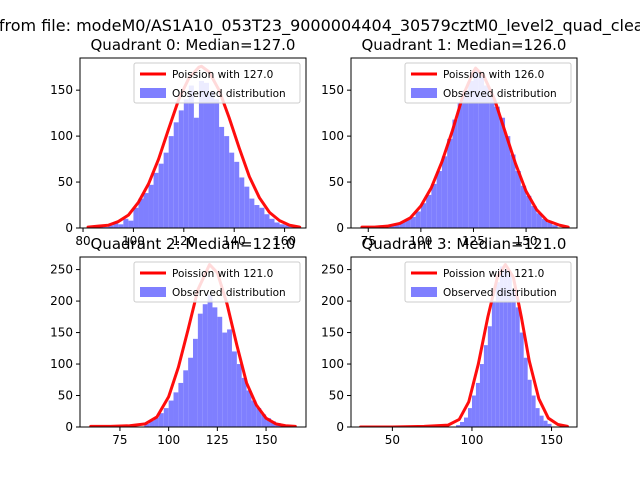 The width and height of the screenshot is (640, 480). What do you see at coordinates (183, 241) in the screenshot?
I see `x-tick-label: 120` at bounding box center [183, 241].